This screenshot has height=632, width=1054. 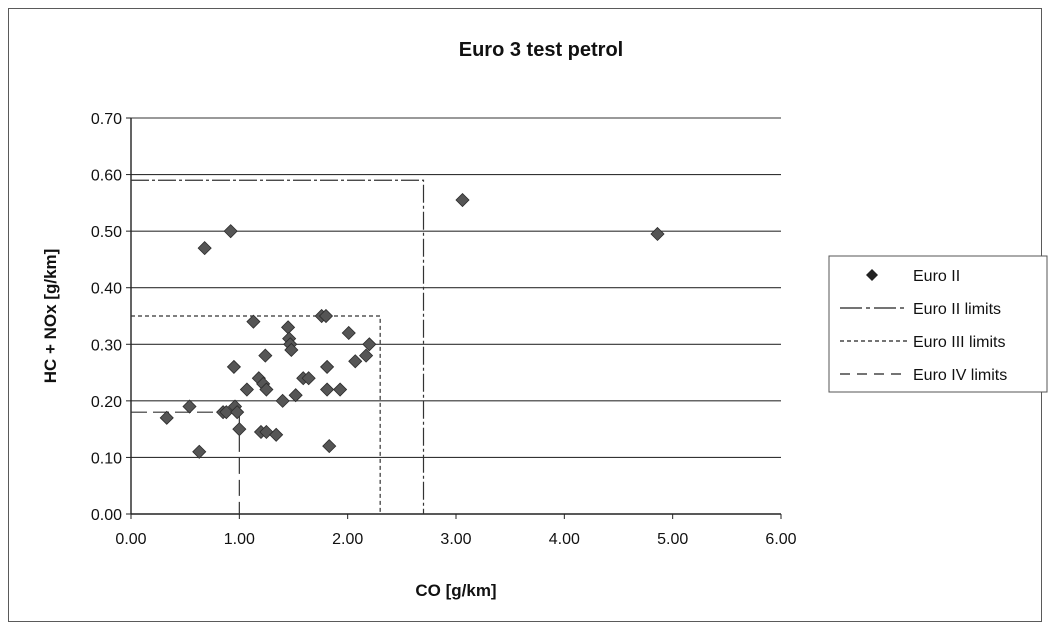 What do you see at coordinates (239, 539) in the screenshot?
I see `x-tick-label: 1.00` at bounding box center [239, 539].